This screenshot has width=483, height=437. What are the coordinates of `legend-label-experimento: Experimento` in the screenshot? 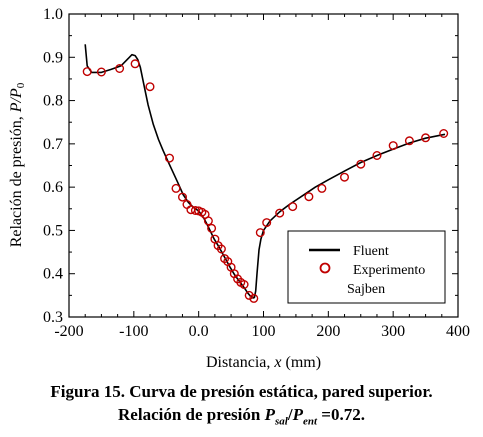 It's located at (389, 270).